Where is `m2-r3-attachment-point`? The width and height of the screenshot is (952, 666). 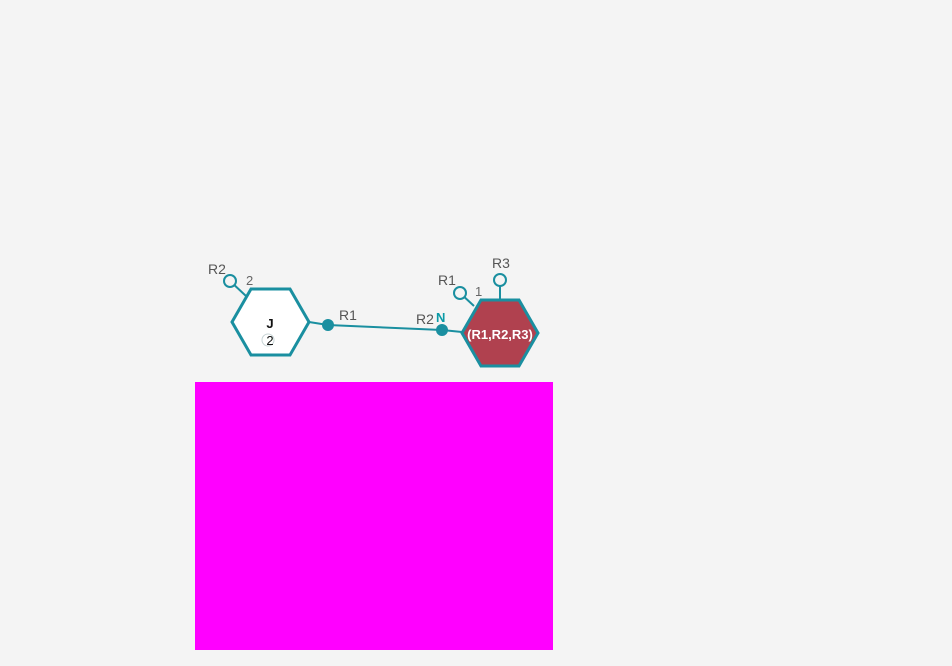
m2-r3-attachment-point is located at coordinates (500, 280).